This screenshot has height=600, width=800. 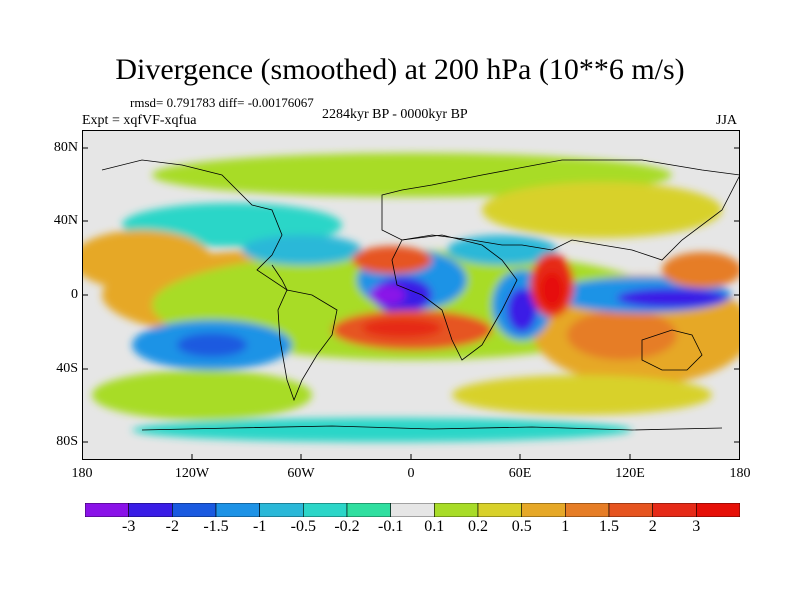 What do you see at coordinates (139, 120) in the screenshot?
I see `experiment-text: Expt = xqfVF-xqfua` at bounding box center [139, 120].